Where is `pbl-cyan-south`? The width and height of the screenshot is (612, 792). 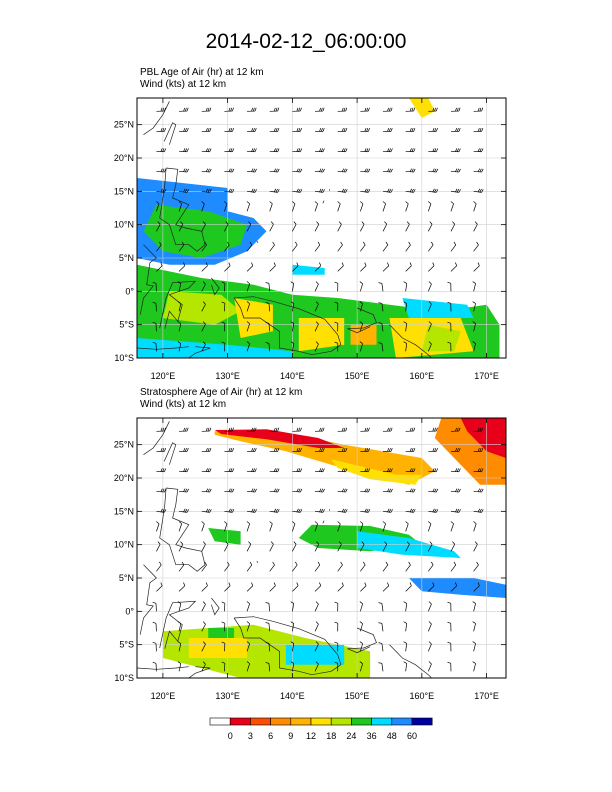
pbl-cyan-south is located at coordinates (215, 348).